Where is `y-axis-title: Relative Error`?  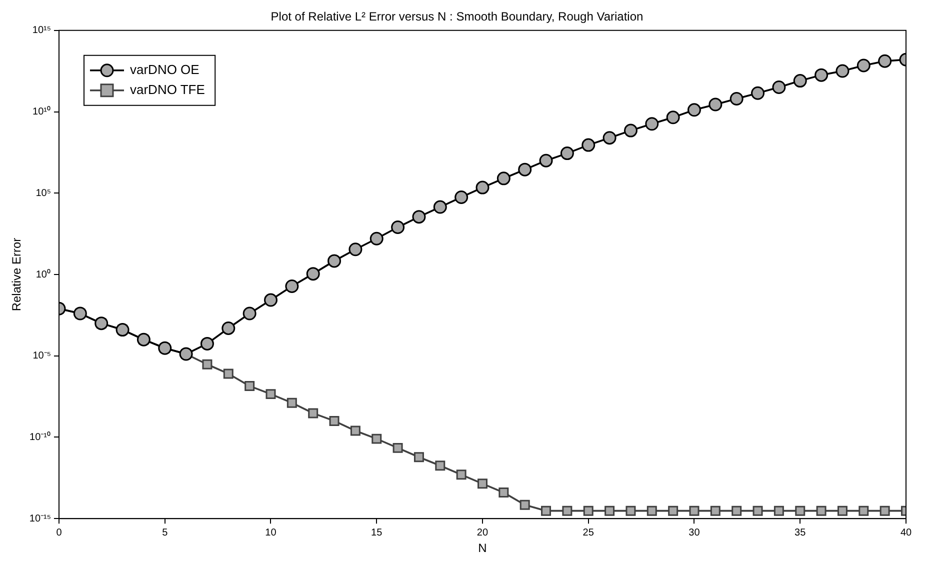 y-axis-title: Relative Error is located at coordinates (17, 275).